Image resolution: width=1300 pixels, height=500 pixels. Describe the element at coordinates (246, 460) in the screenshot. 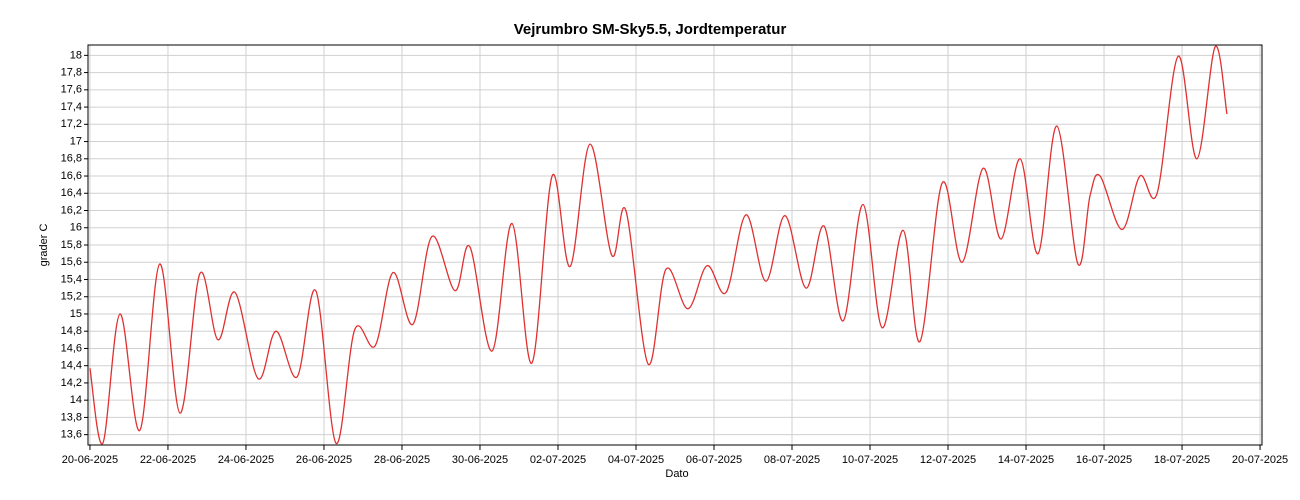

I see `x-tick-label: 24-06-2025` at that location.